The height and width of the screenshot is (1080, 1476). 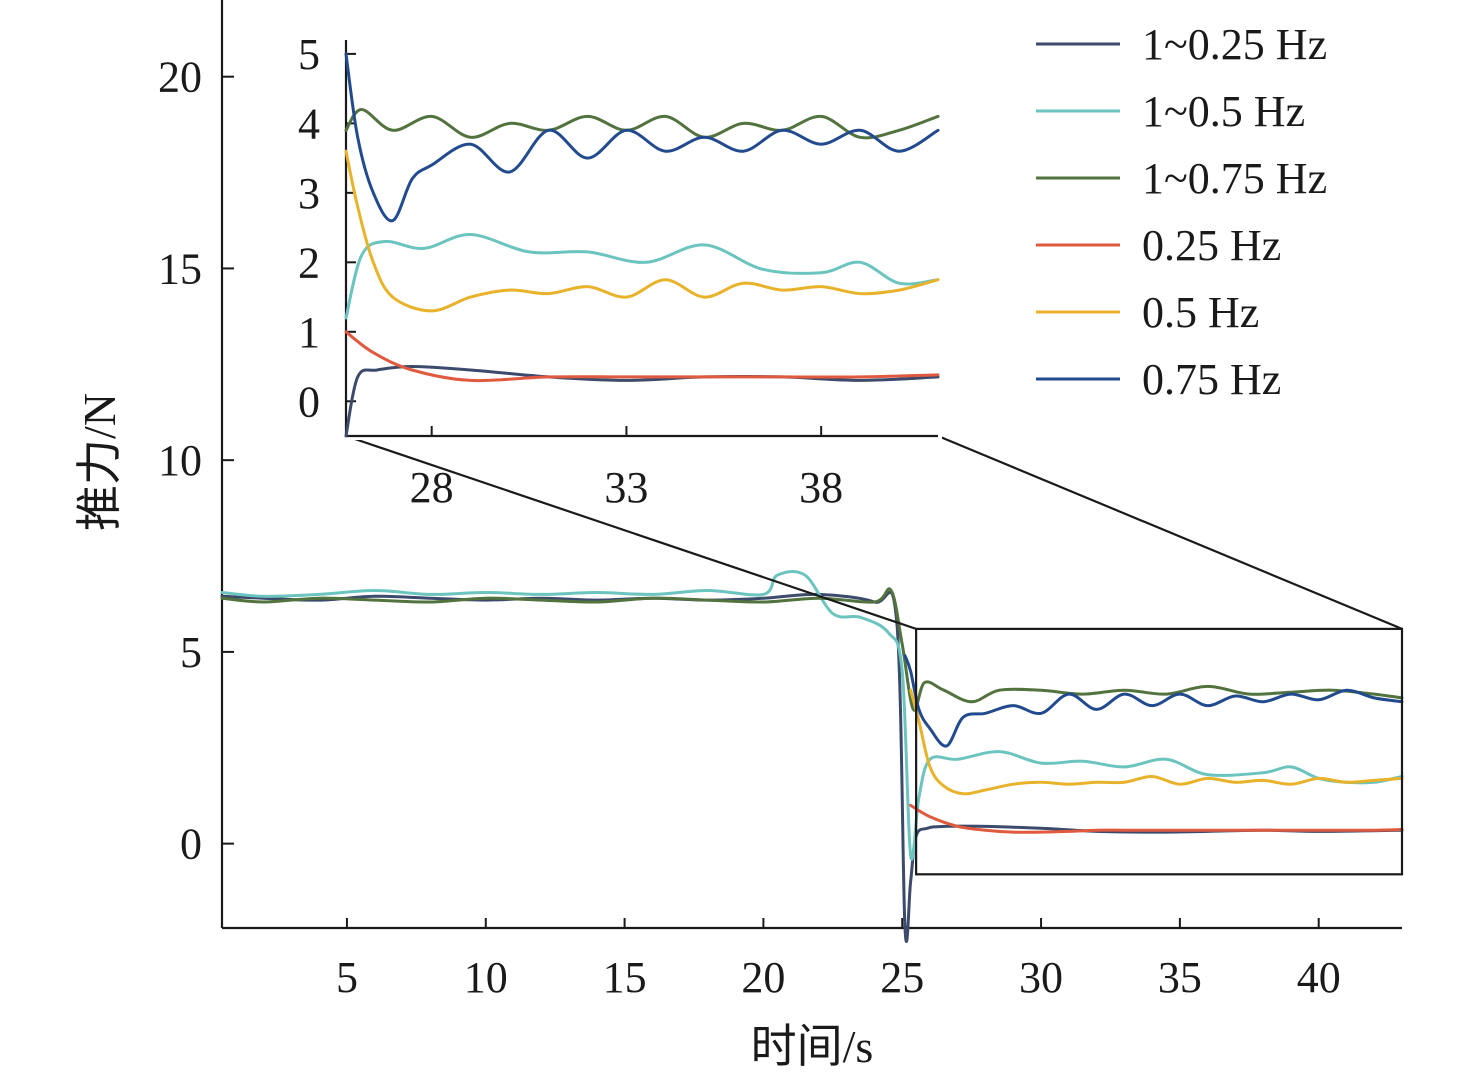 What do you see at coordinates (191, 844) in the screenshot?
I see `y-tick-label: 0` at bounding box center [191, 844].